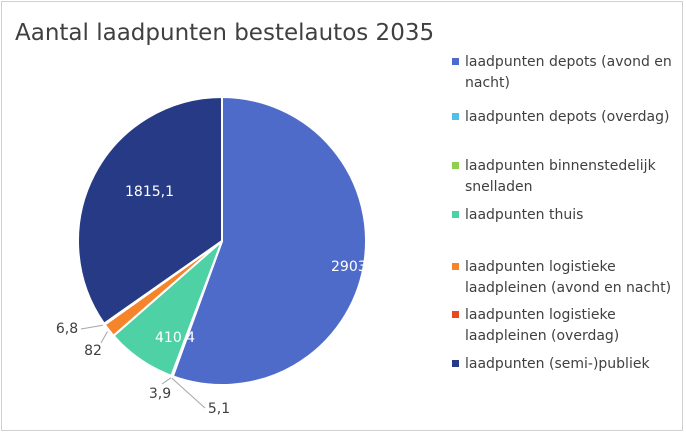  I want to click on legend-item-laadpunten-thuis: laadpunten thuis, so click(563, 215).